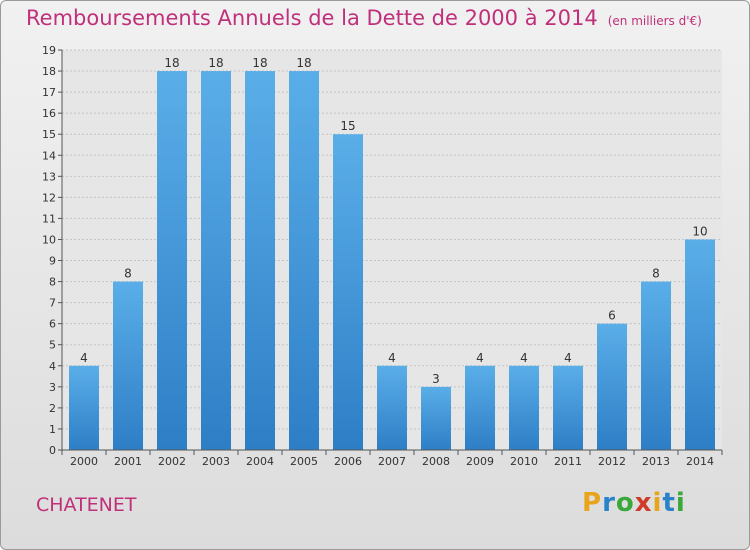  I want to click on y-tick-label: 7, so click(52, 303).